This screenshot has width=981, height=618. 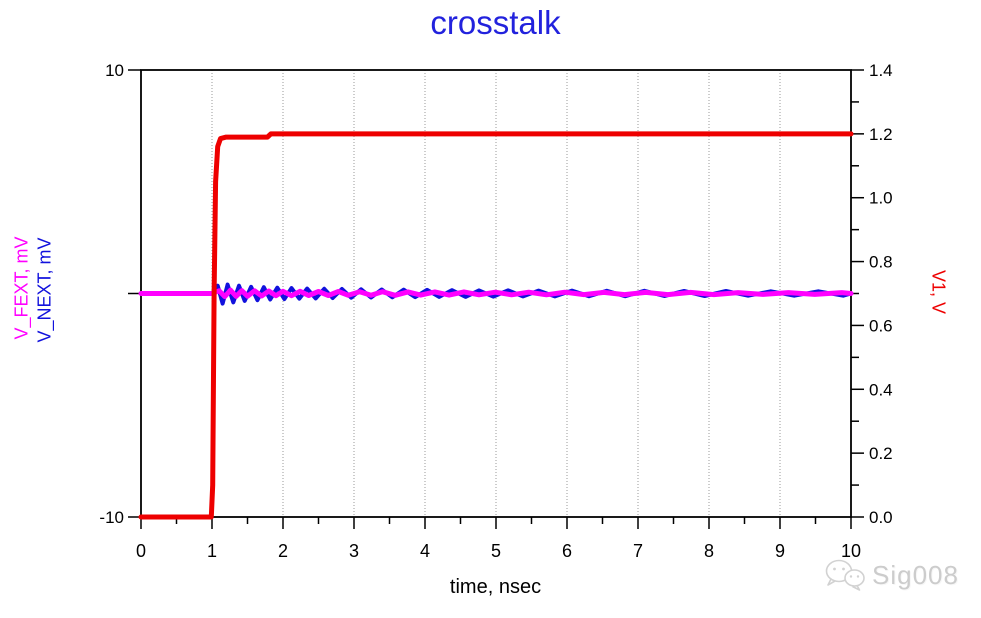 I want to click on right-tick-label: 0.0, so click(x=881, y=517).